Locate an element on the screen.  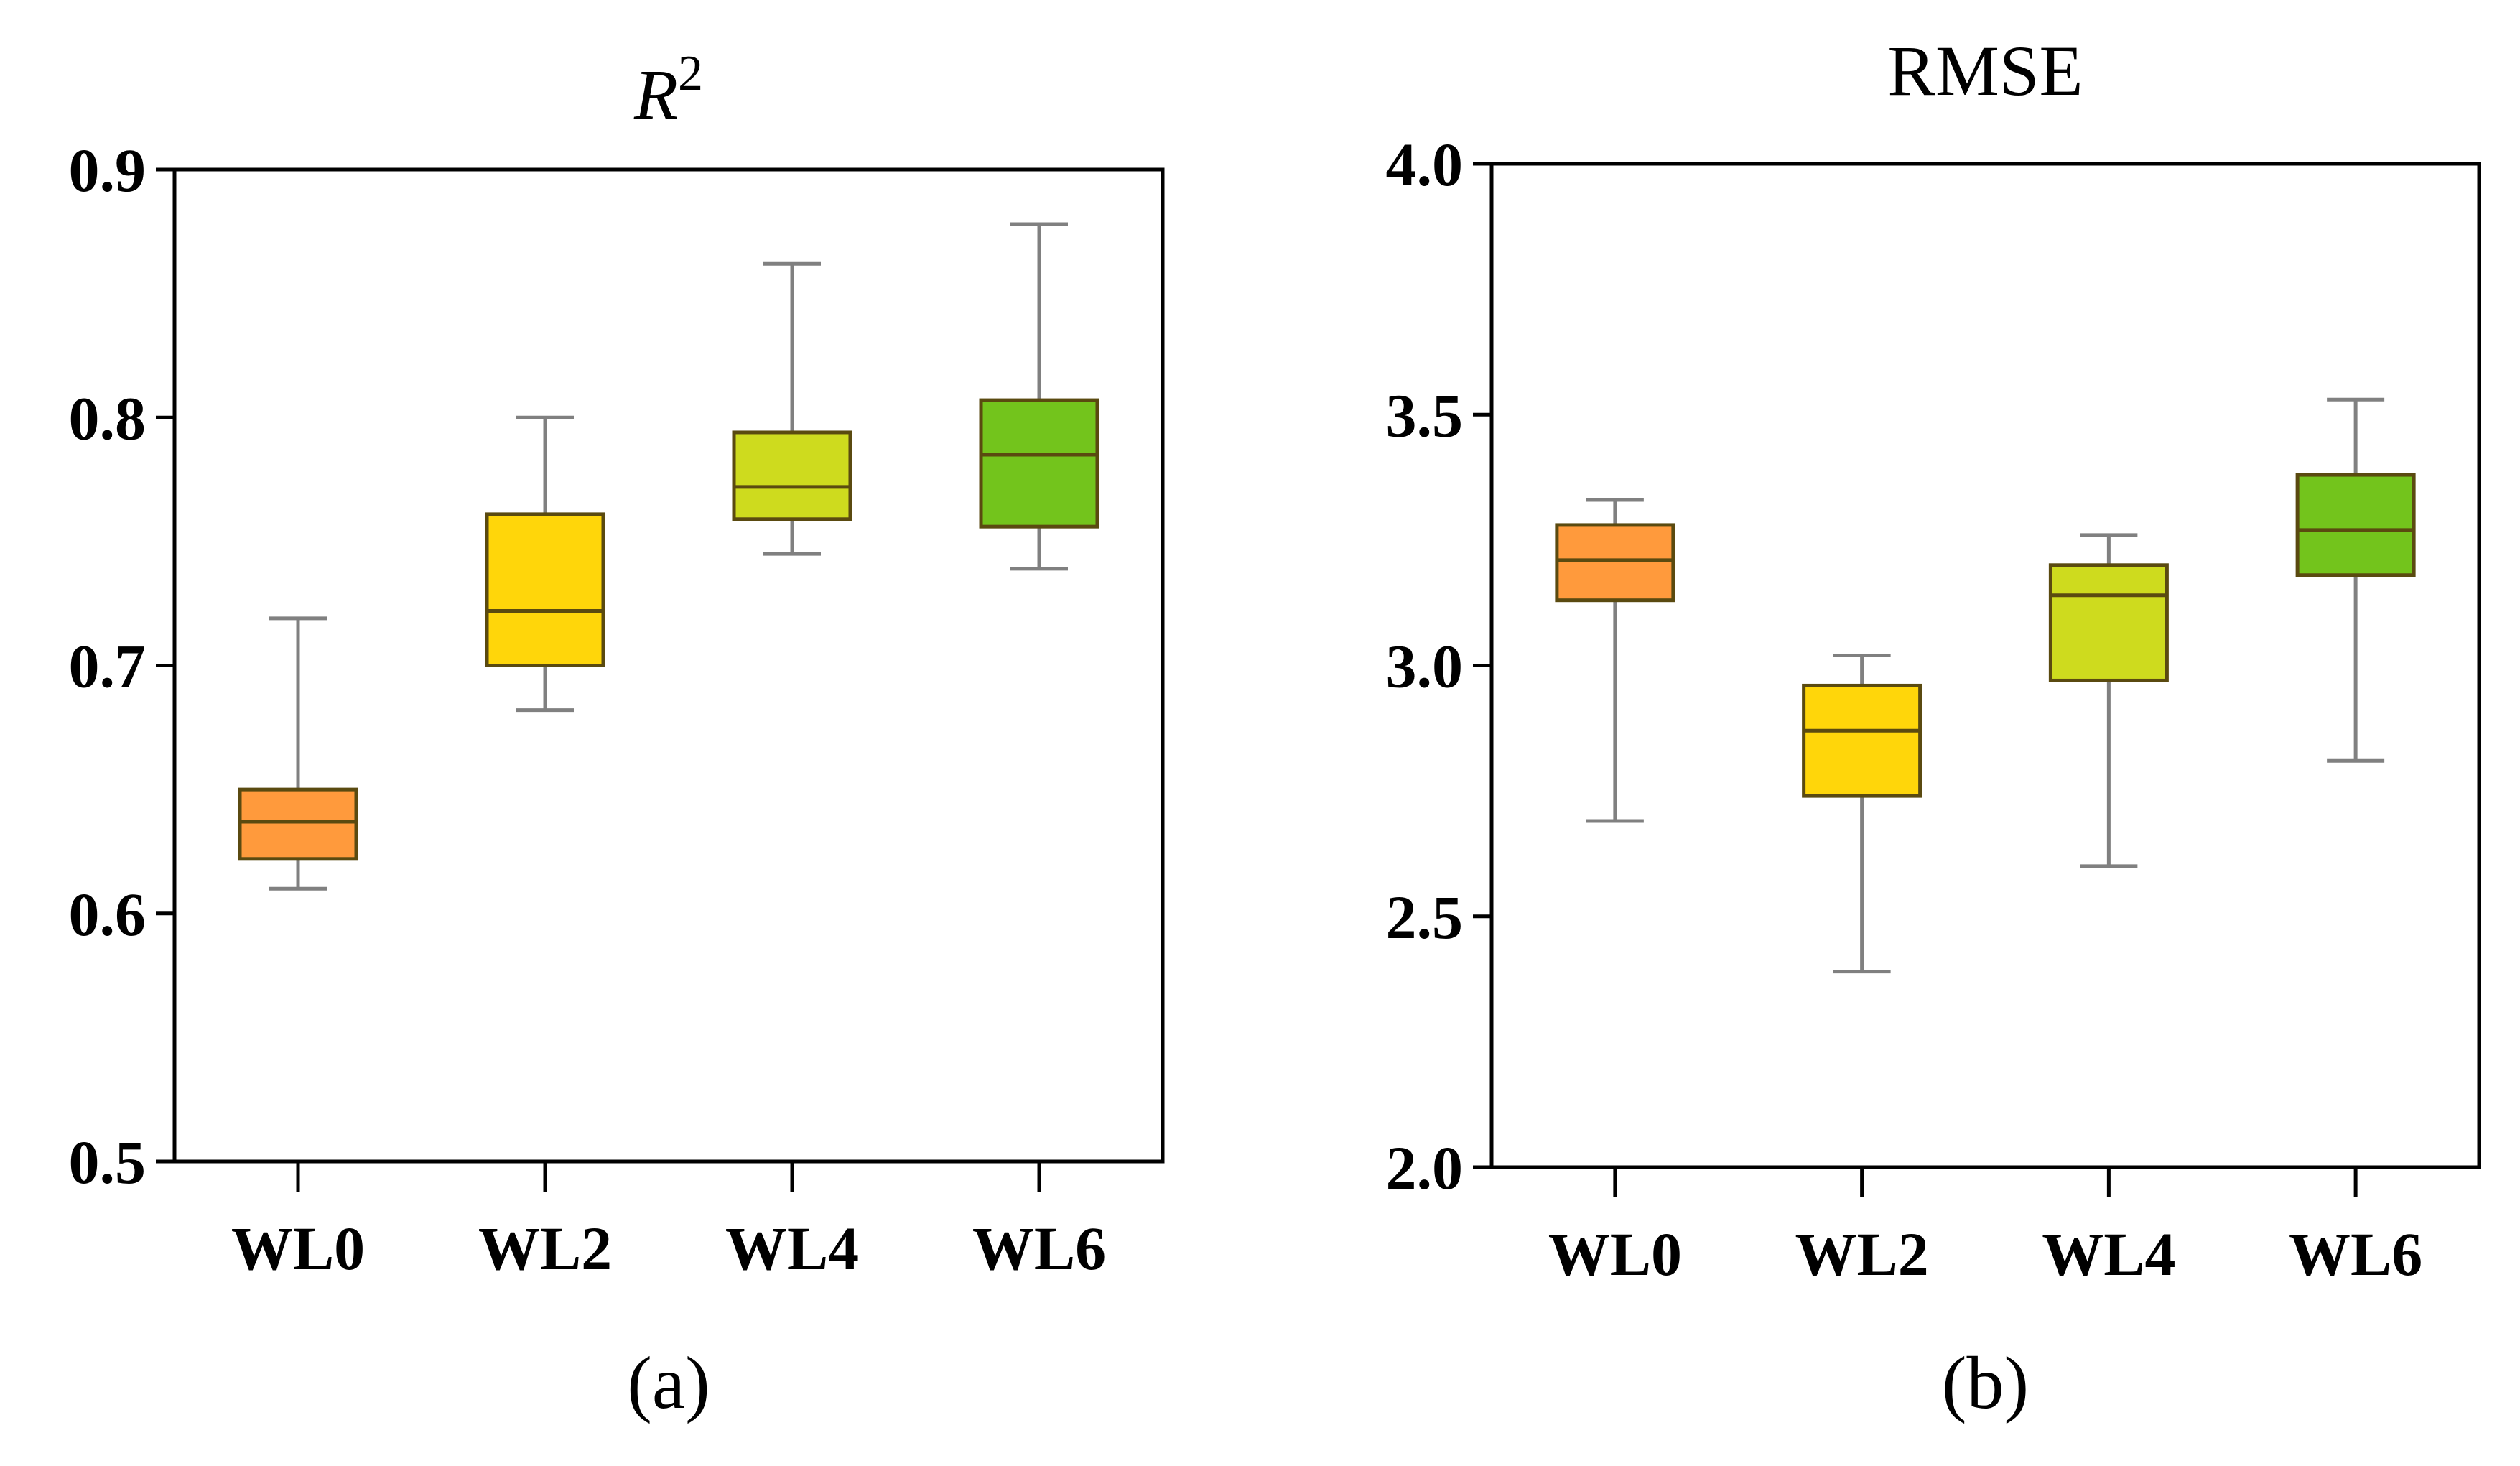
y-tick-label: 2.5 is located at coordinates (1425, 918).